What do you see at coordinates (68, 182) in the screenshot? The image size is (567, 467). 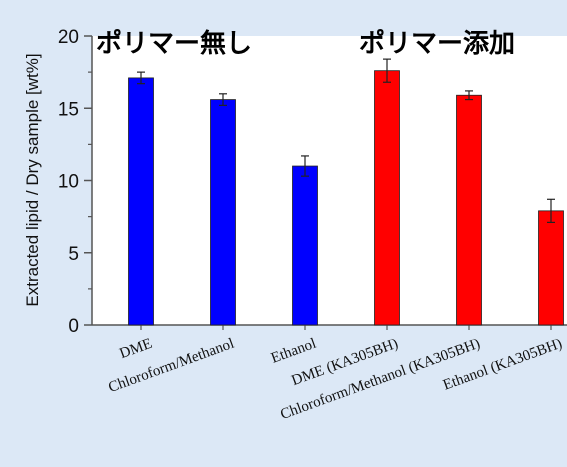 I see `y-tick-label: 10` at bounding box center [68, 182].